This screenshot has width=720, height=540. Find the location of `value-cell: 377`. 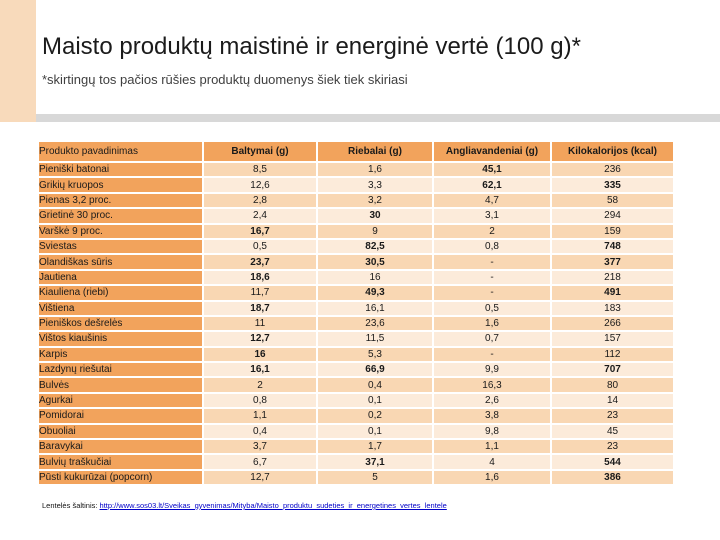

value-cell: 377 is located at coordinates (612, 262).